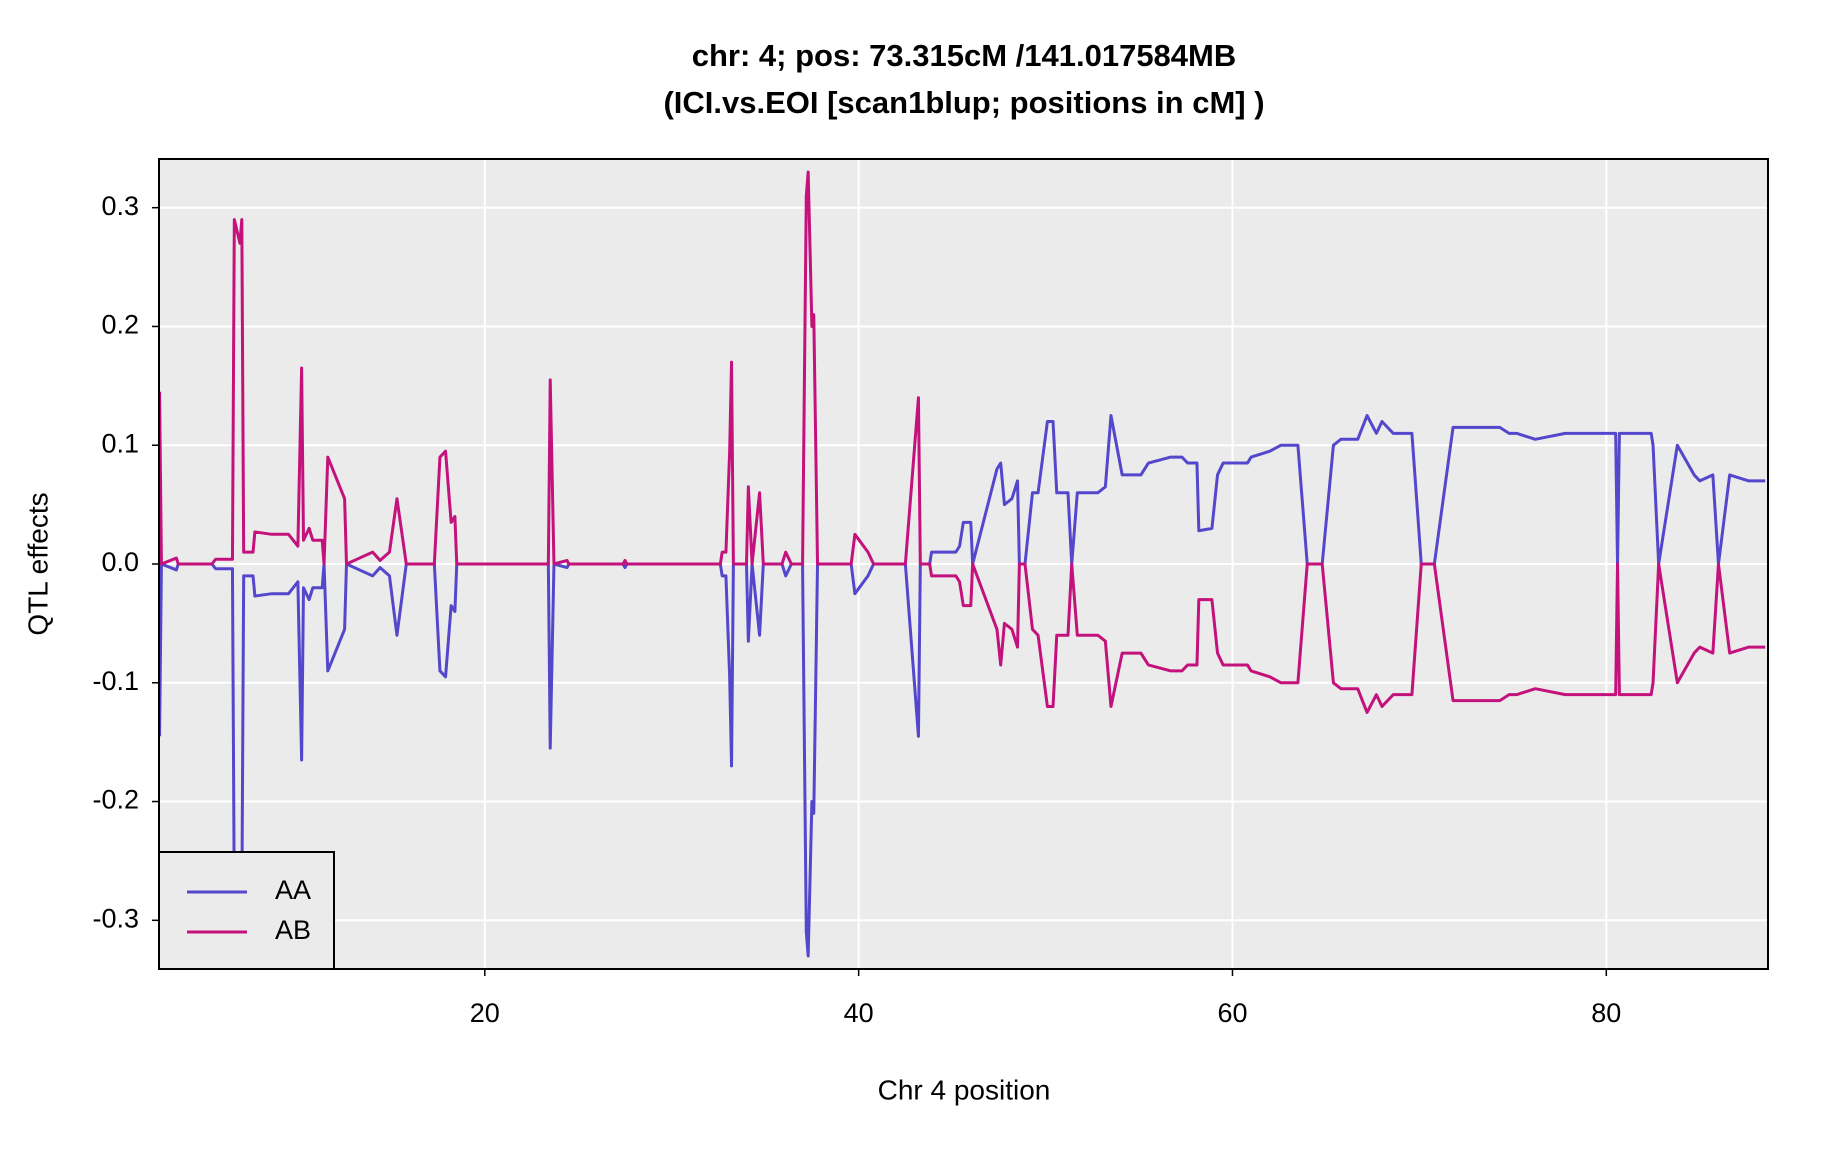 The width and height of the screenshot is (1824, 1157). What do you see at coordinates (115, 918) in the screenshot?
I see `y-tick-label: -0.3` at bounding box center [115, 918].